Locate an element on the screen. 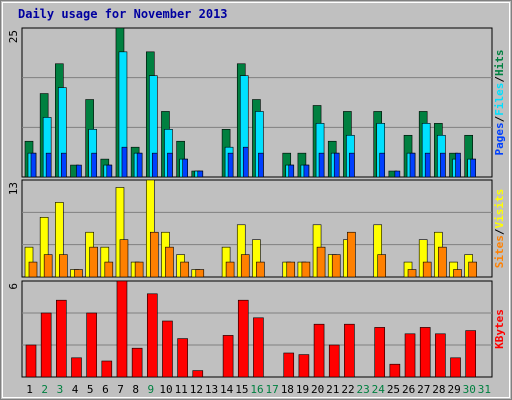 The height and width of the screenshot is (400, 512). x-tick-label: 5 is located at coordinates (90, 389).